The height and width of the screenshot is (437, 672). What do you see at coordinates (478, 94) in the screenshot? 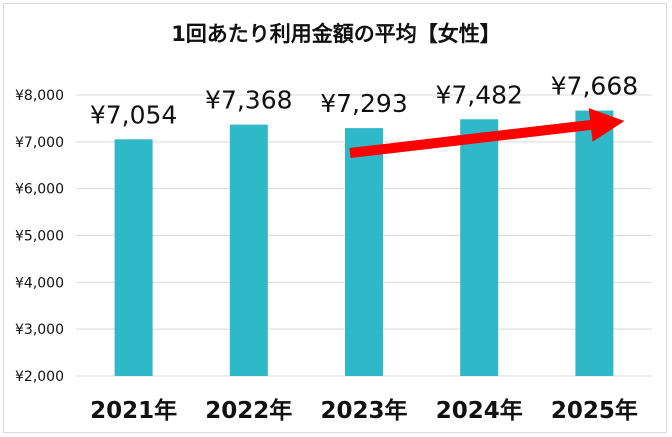
I see `data-label: ¥7,482` at bounding box center [478, 94].